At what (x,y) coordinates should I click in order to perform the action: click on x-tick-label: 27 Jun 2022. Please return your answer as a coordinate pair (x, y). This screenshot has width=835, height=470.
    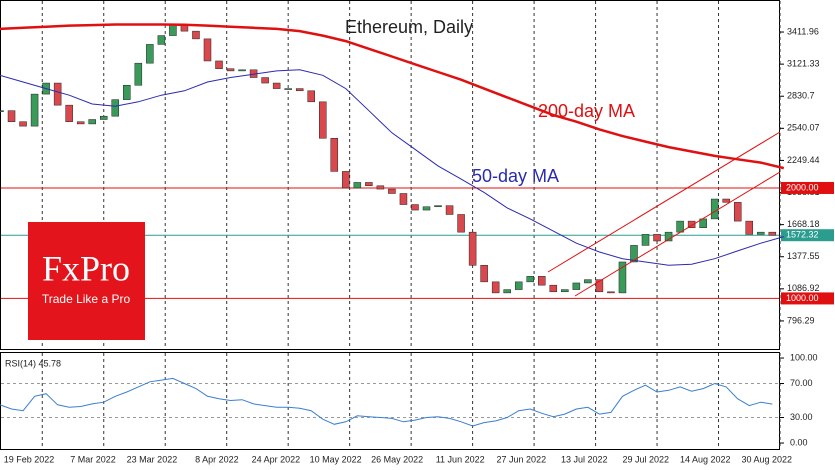
    Looking at the image, I should click on (522, 459).